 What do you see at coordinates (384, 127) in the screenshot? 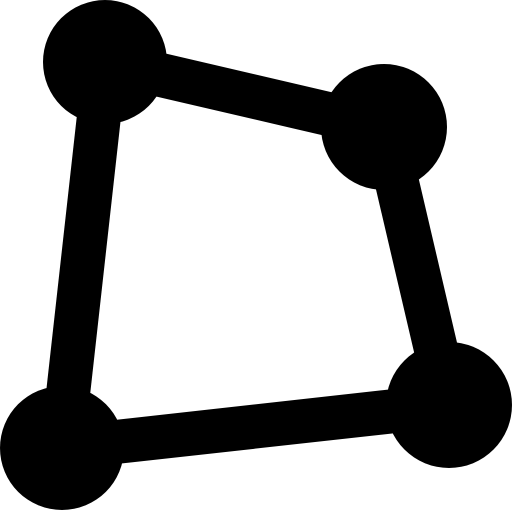
I see `node-top-right` at bounding box center [384, 127].